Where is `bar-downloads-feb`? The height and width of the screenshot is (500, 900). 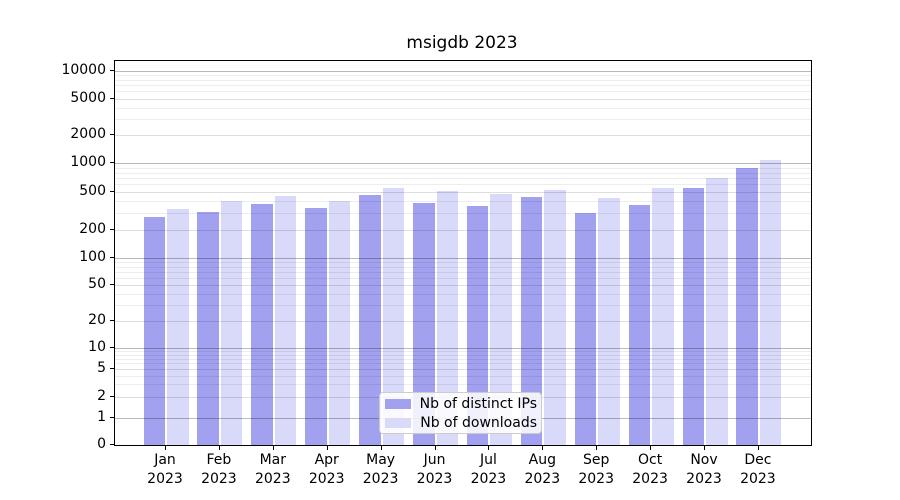 bar-downloads-feb is located at coordinates (231, 323).